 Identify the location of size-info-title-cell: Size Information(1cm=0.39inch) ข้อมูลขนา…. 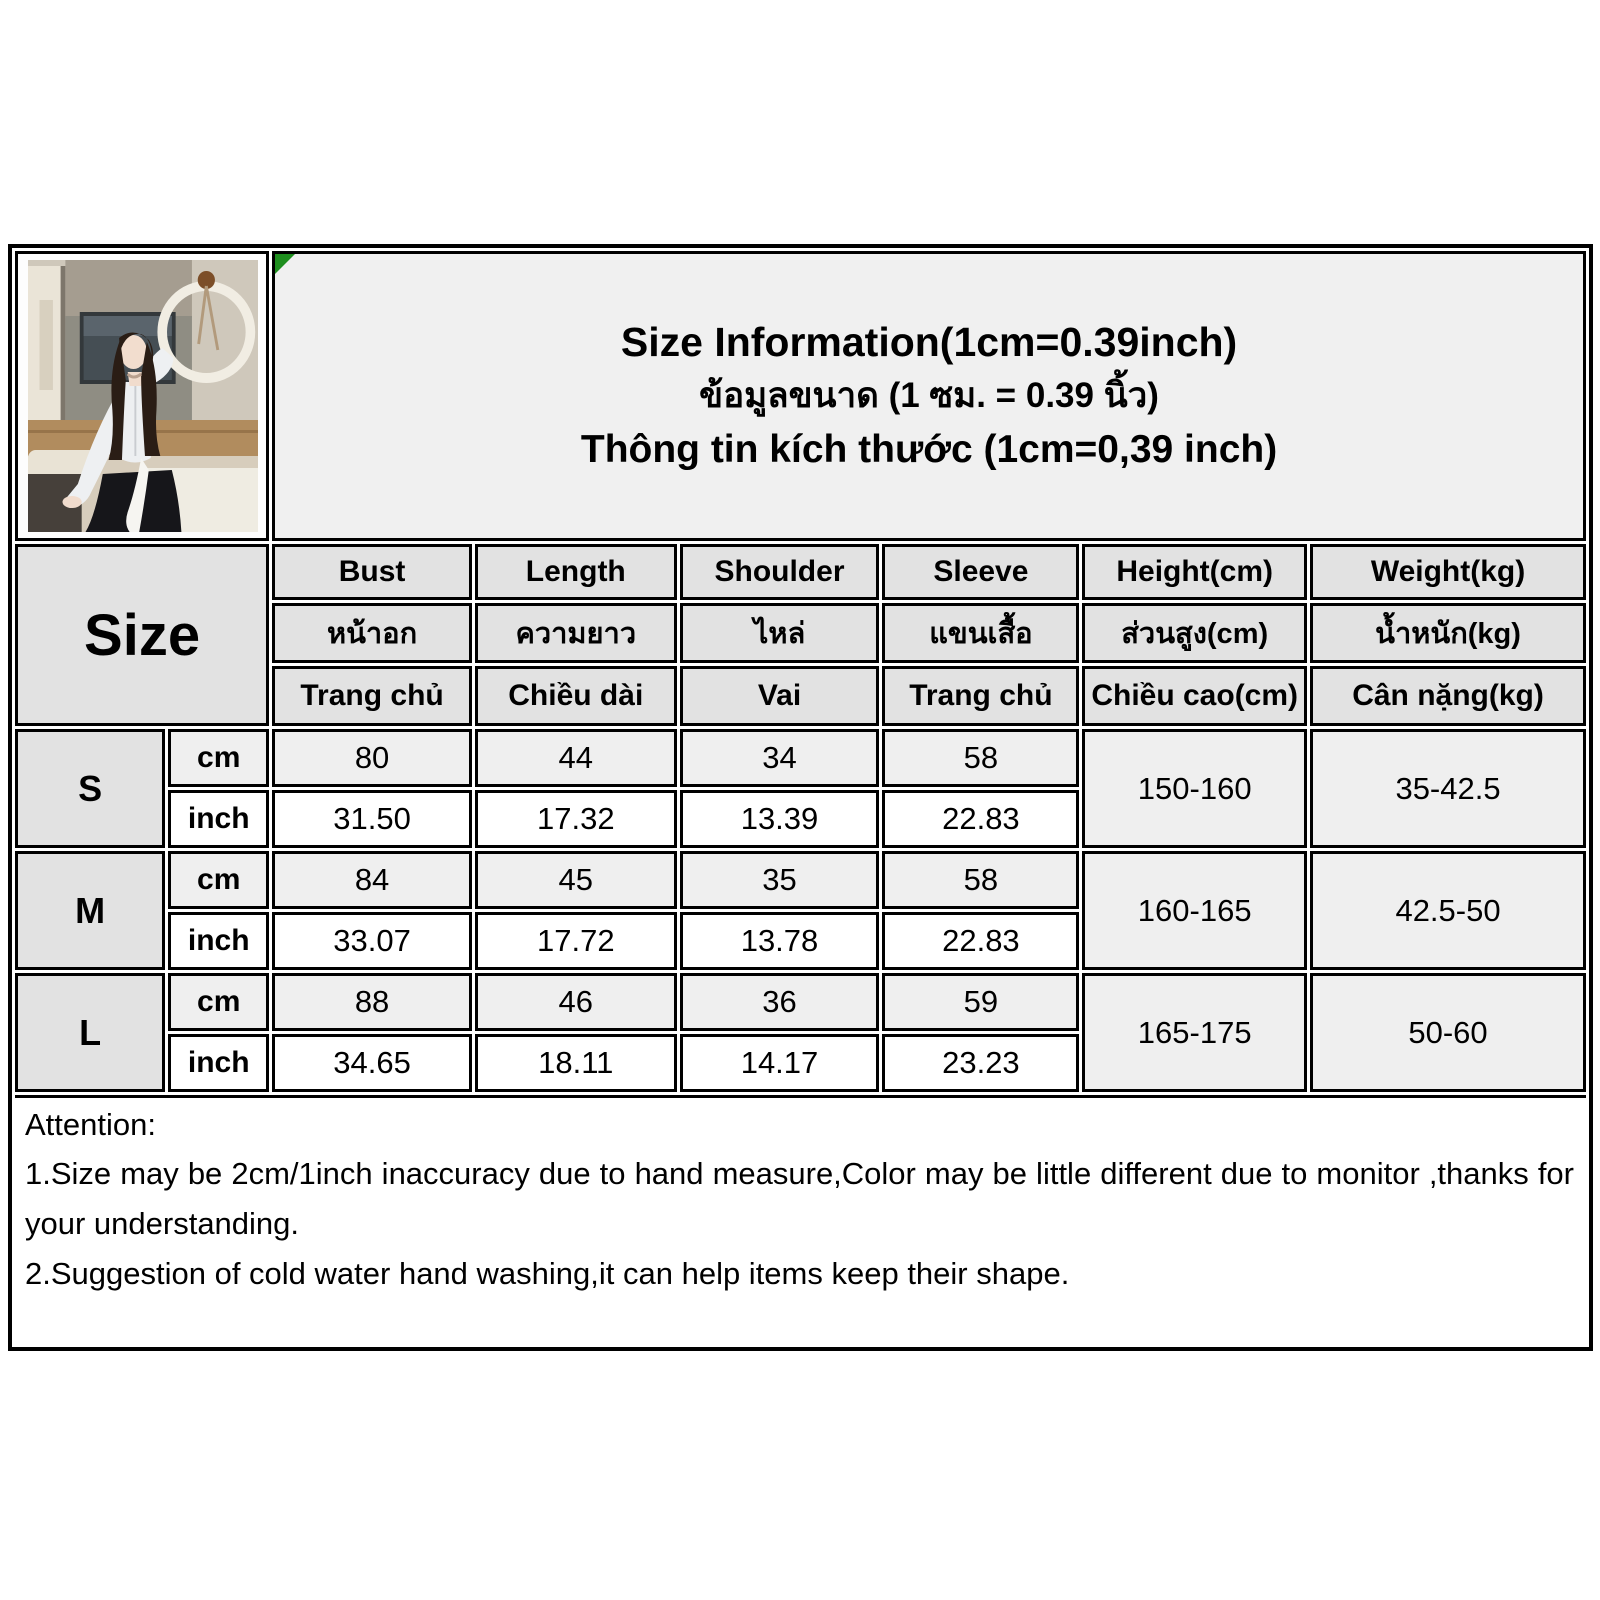
(929, 396).